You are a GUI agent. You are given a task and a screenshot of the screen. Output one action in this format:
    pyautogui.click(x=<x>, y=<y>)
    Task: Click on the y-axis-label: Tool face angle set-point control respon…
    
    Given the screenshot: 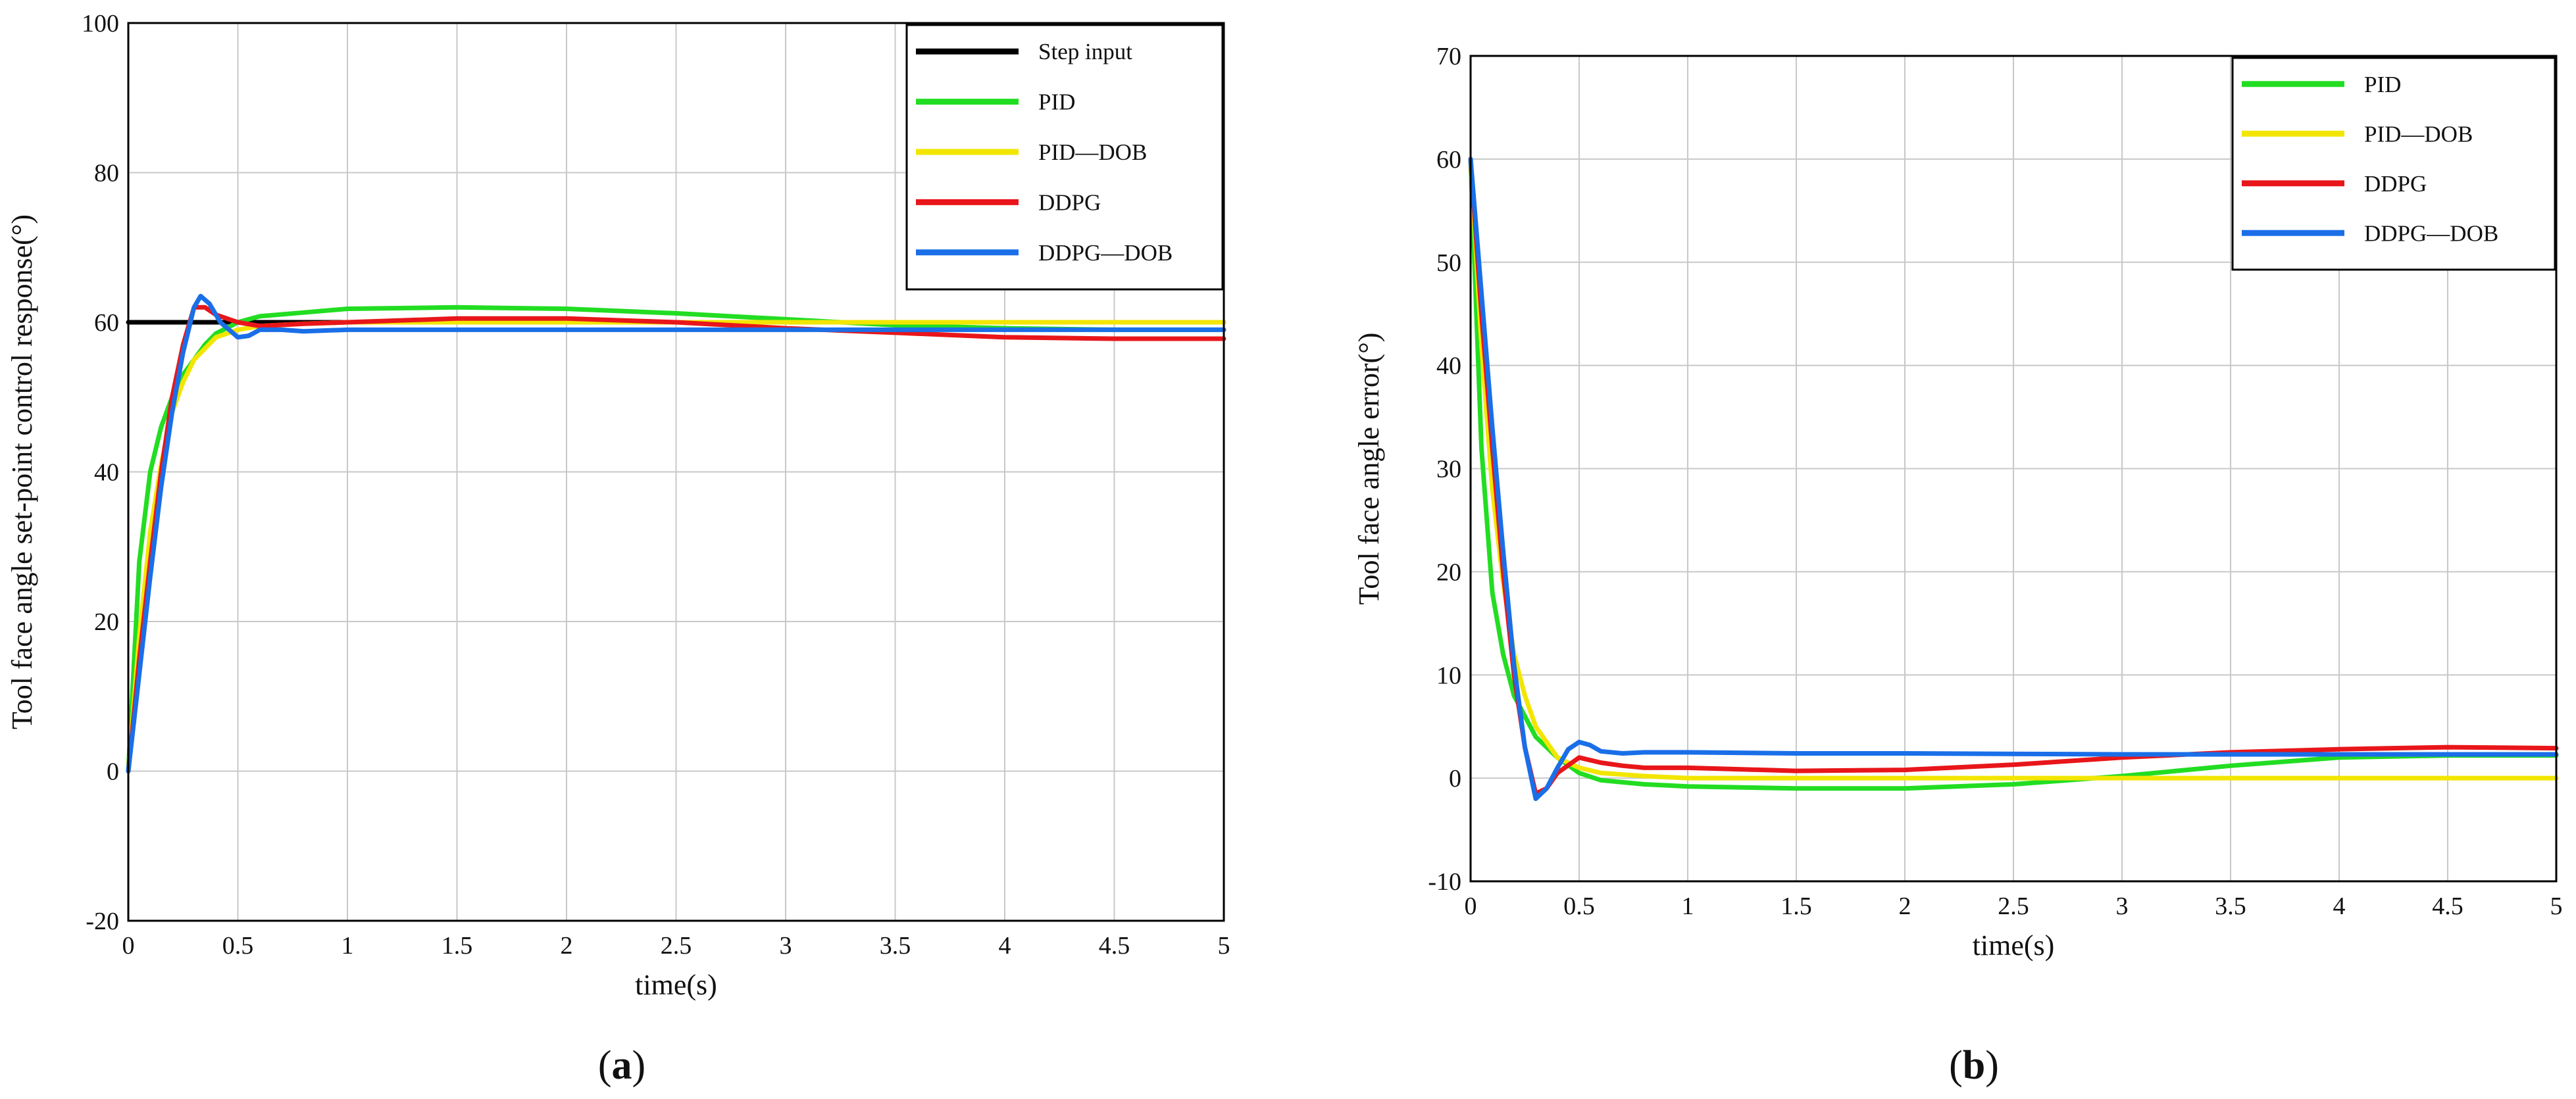 What is the action you would take?
    pyautogui.click(x=22, y=471)
    